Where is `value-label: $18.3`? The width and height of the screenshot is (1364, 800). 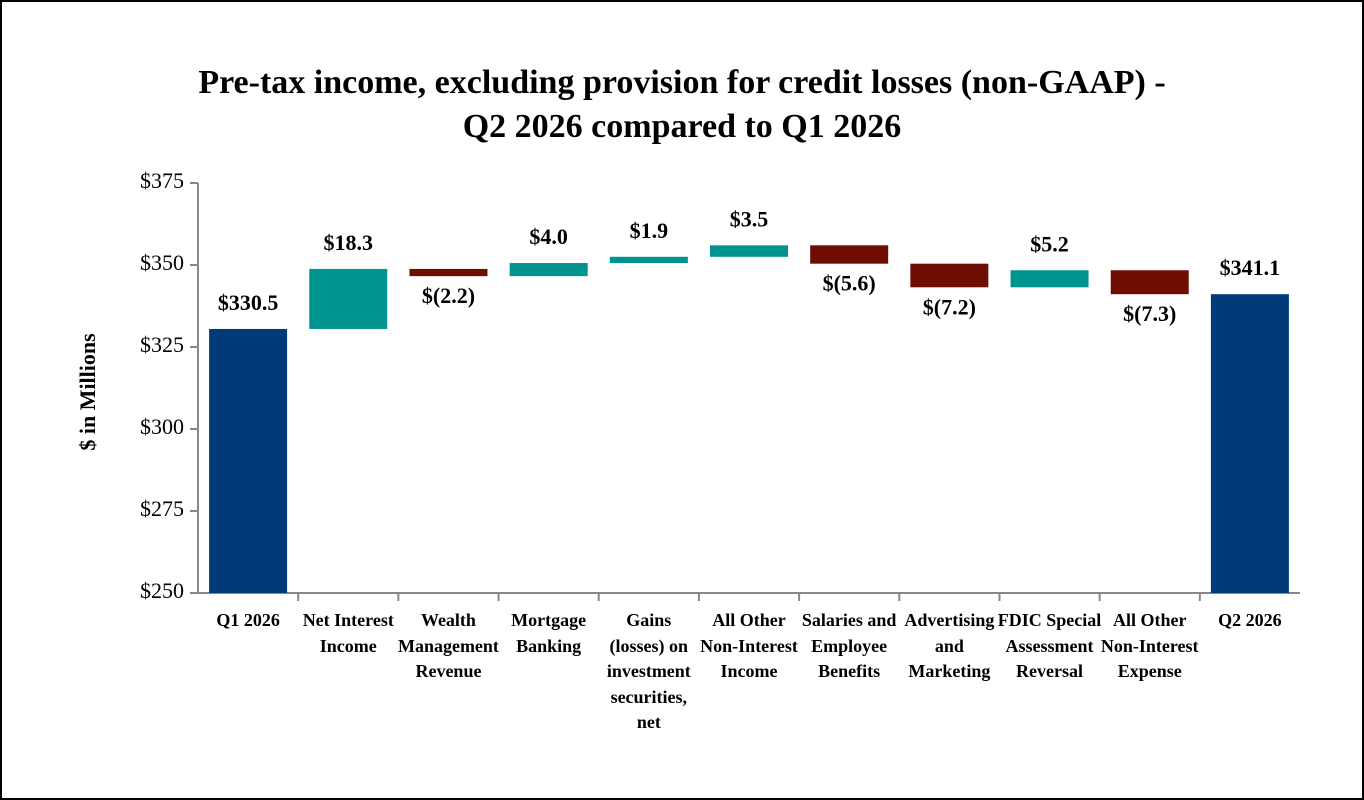 value-label: $18.3 is located at coordinates (349, 242).